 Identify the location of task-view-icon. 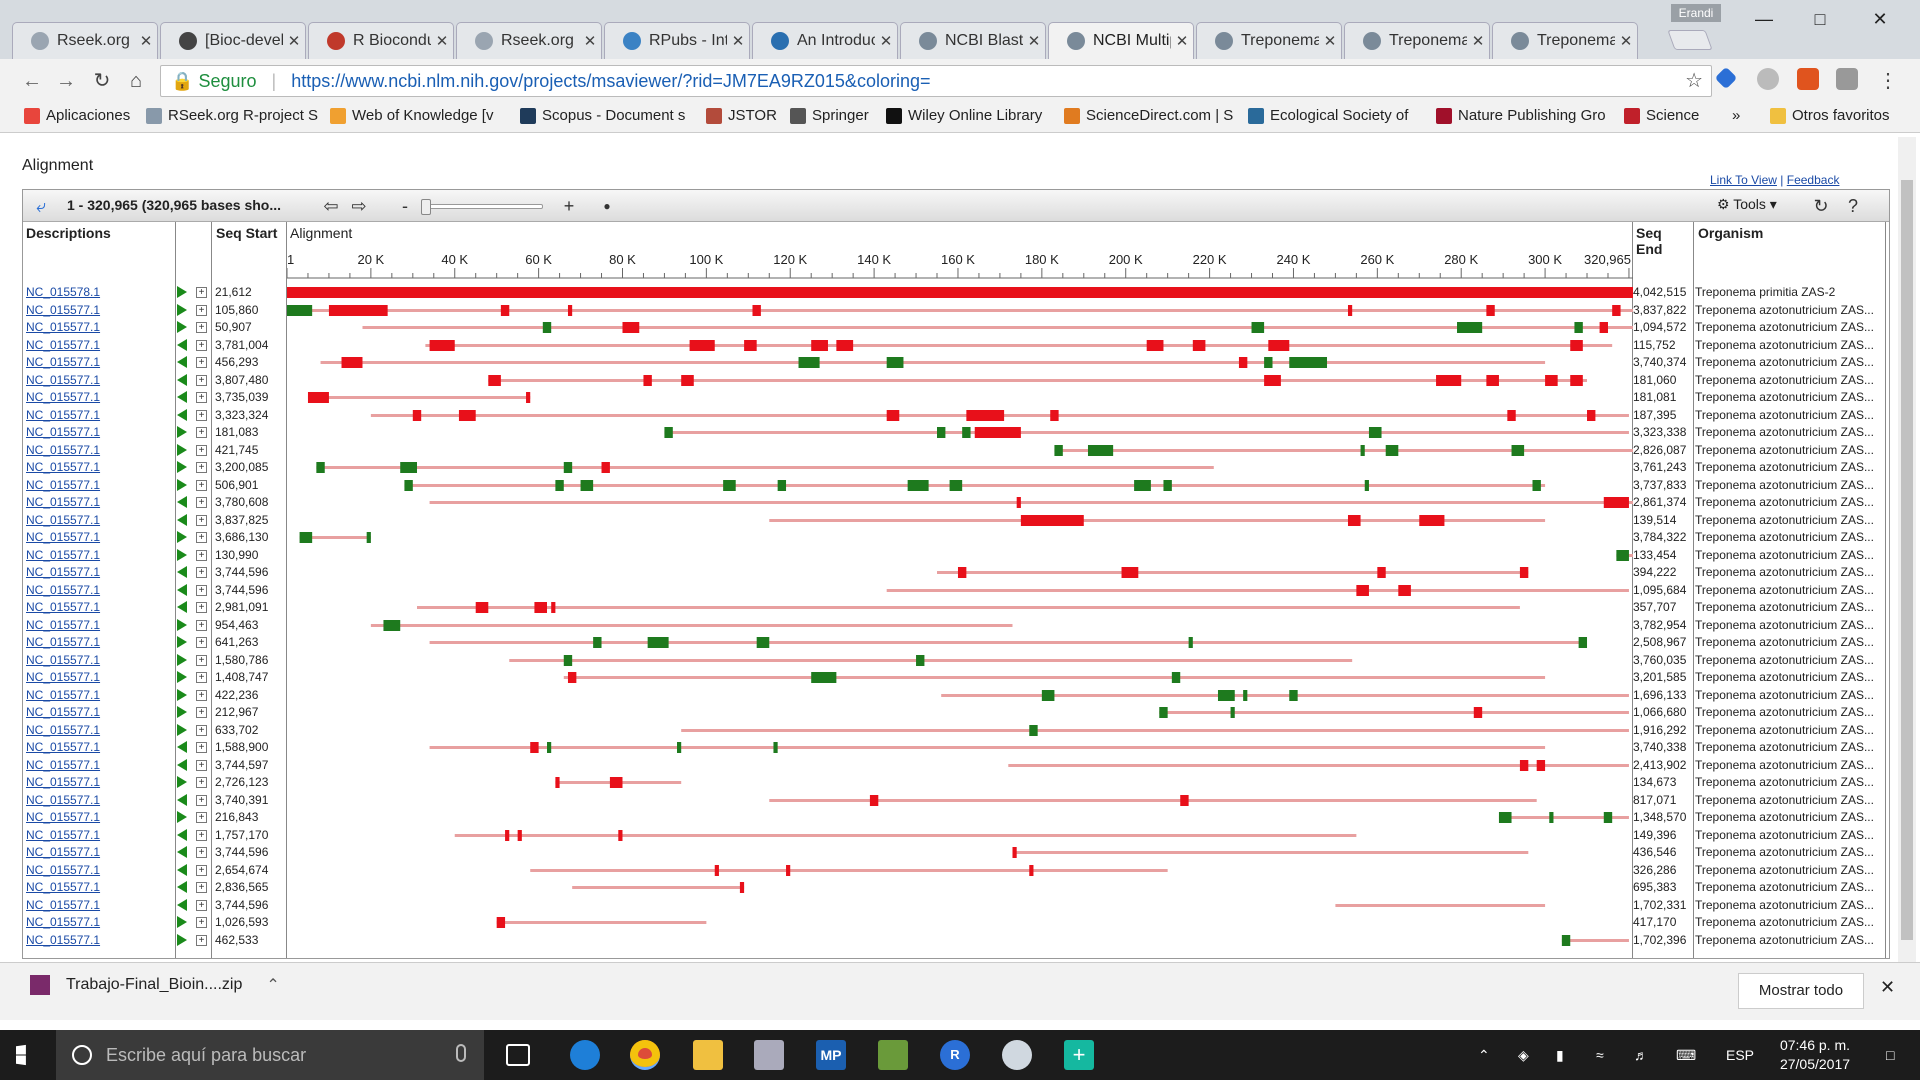
(518, 1055).